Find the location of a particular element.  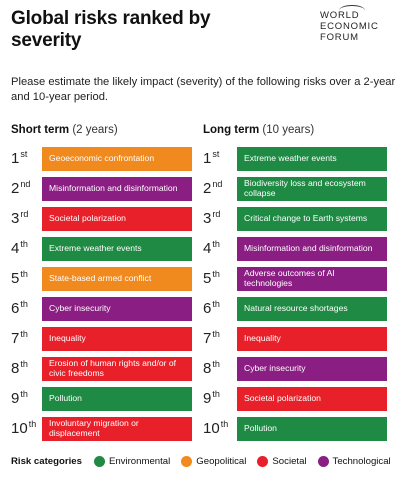

legend-label: Environmental is located at coordinates (139, 461).